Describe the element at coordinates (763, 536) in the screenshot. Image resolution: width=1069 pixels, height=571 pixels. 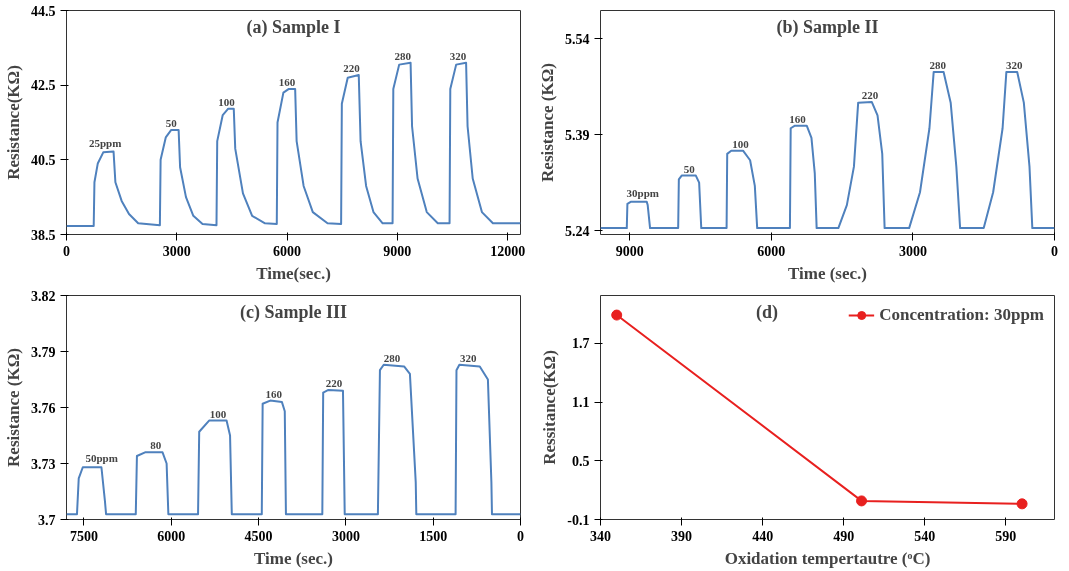
I see `x-tick-label: 440` at that location.